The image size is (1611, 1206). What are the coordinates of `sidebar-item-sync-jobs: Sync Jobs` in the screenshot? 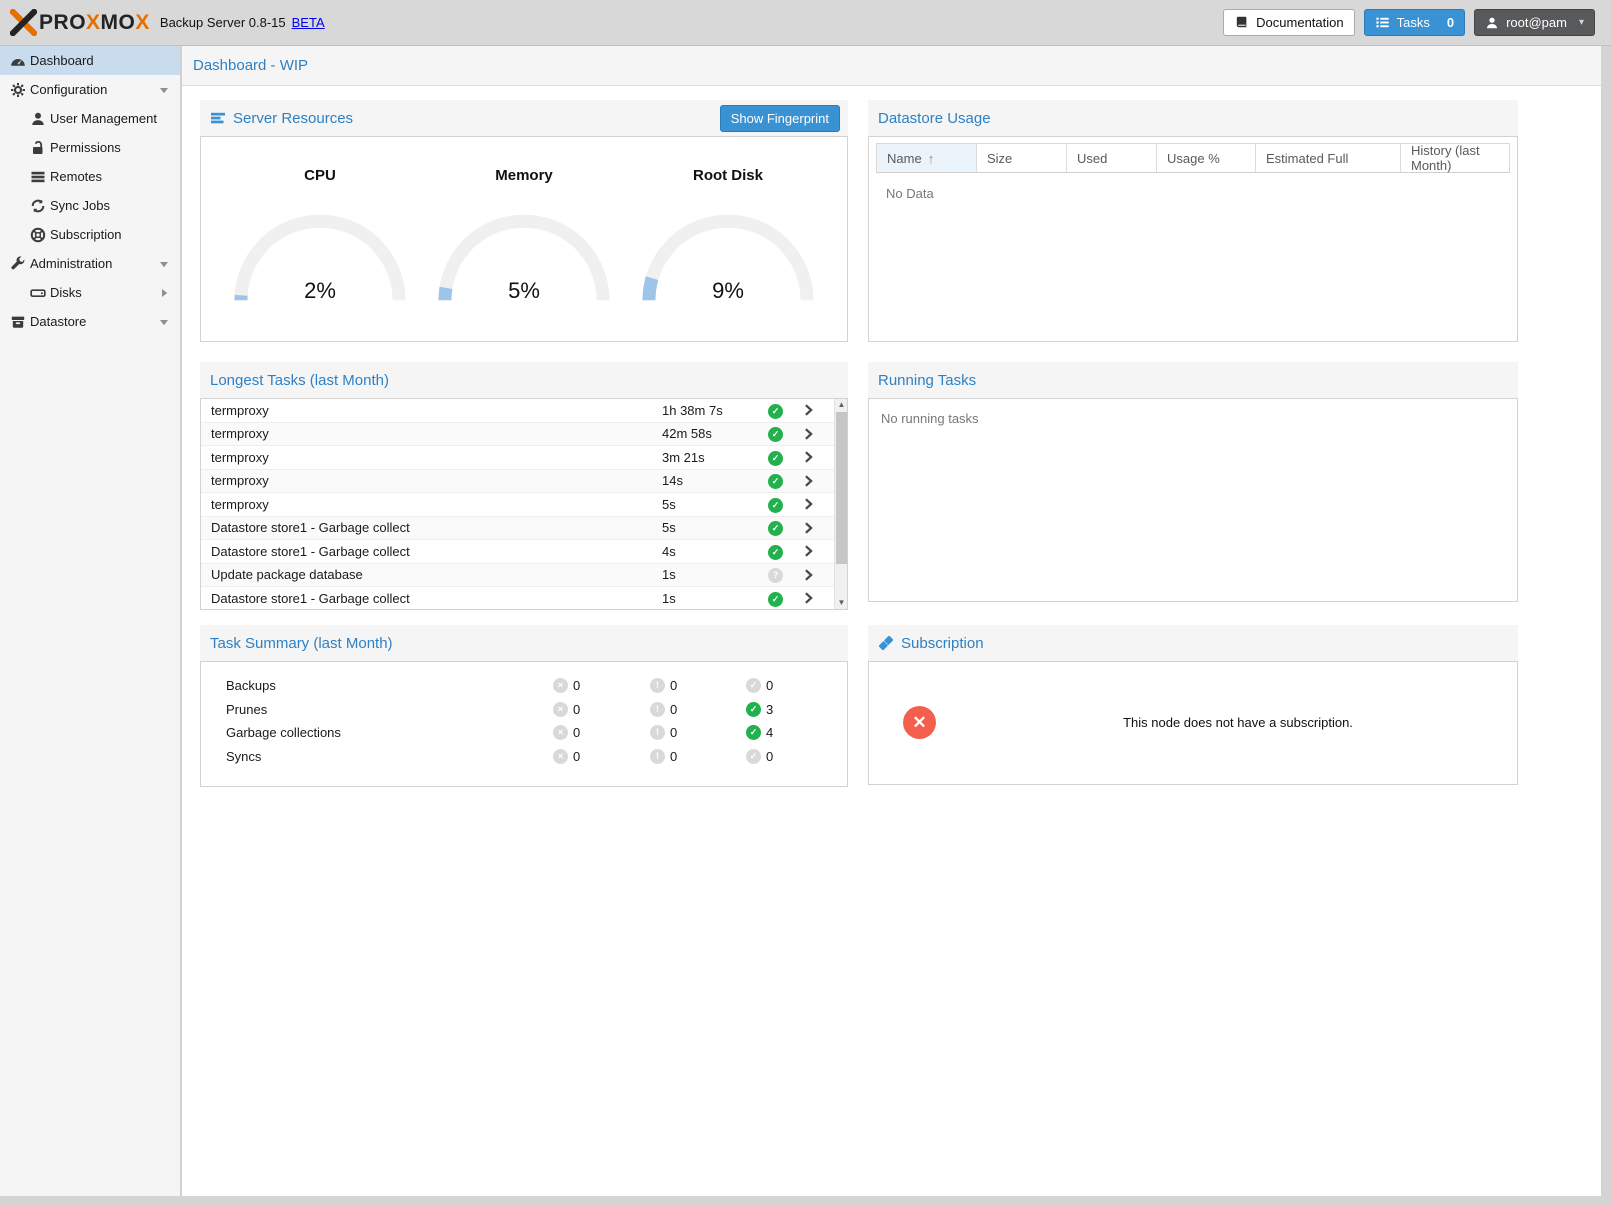 It's located at (90, 205).